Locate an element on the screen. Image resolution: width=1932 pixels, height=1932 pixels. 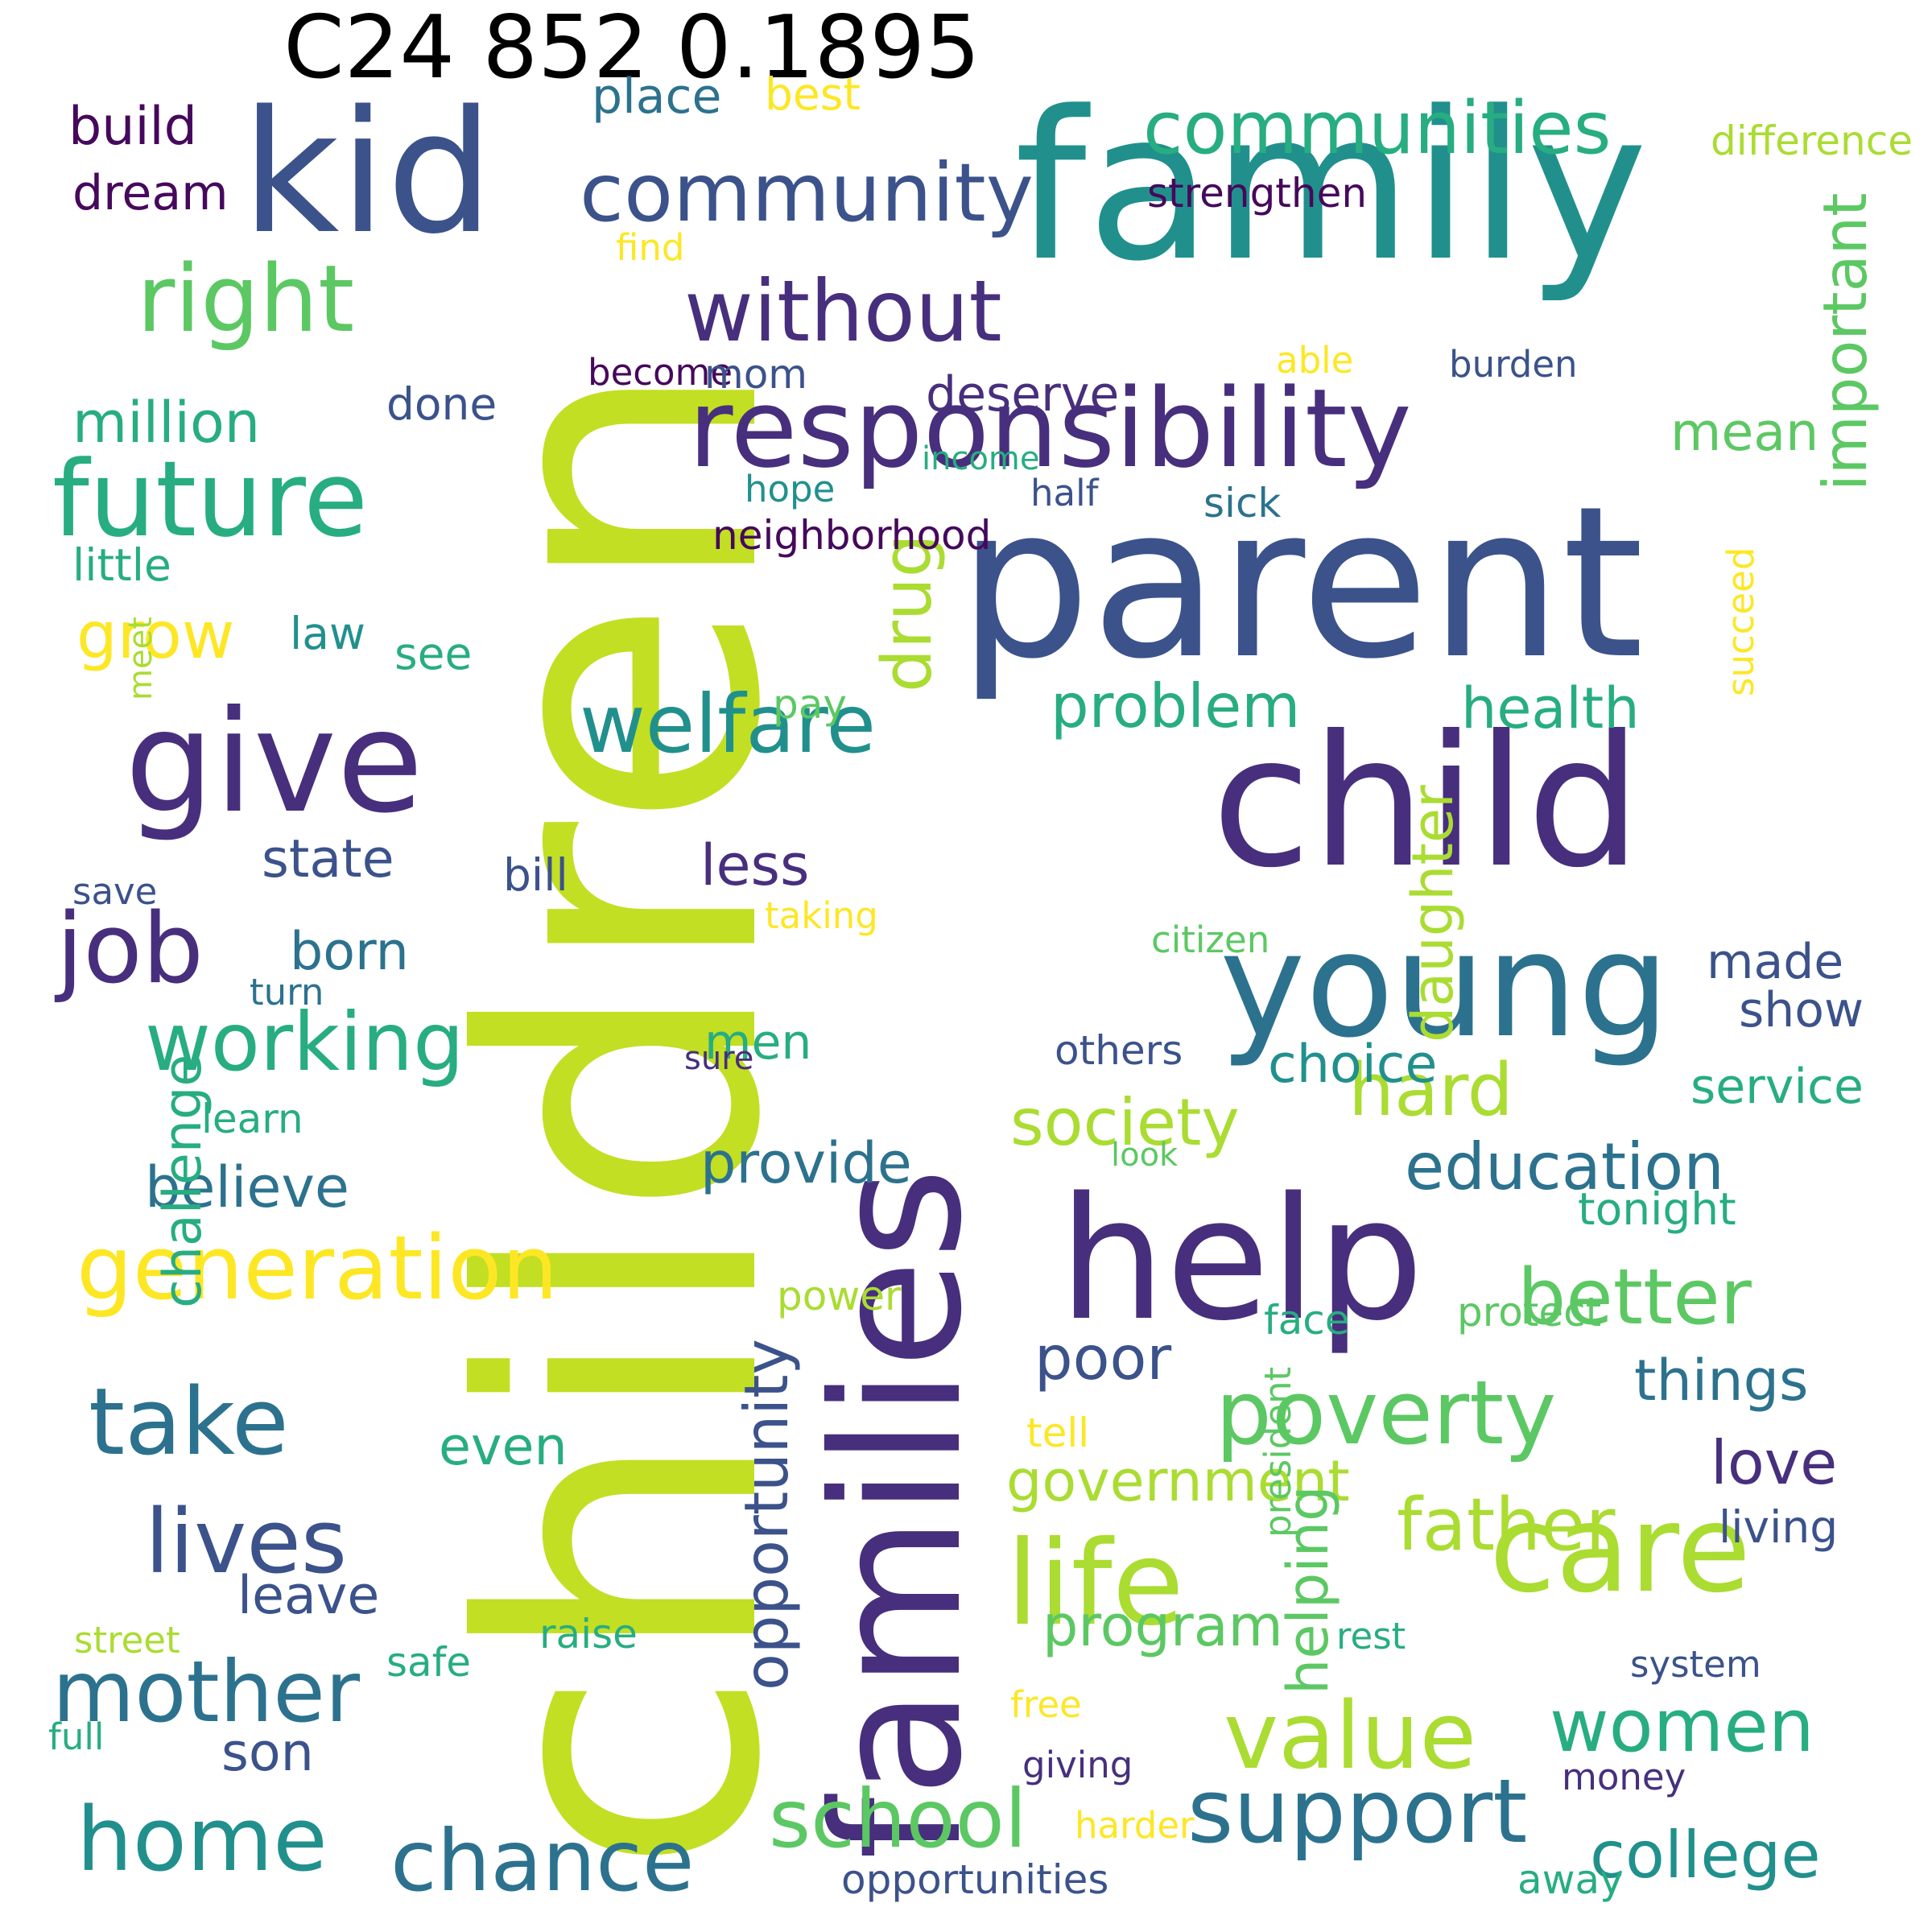
word-help: help is located at coordinates (1241, 1259).